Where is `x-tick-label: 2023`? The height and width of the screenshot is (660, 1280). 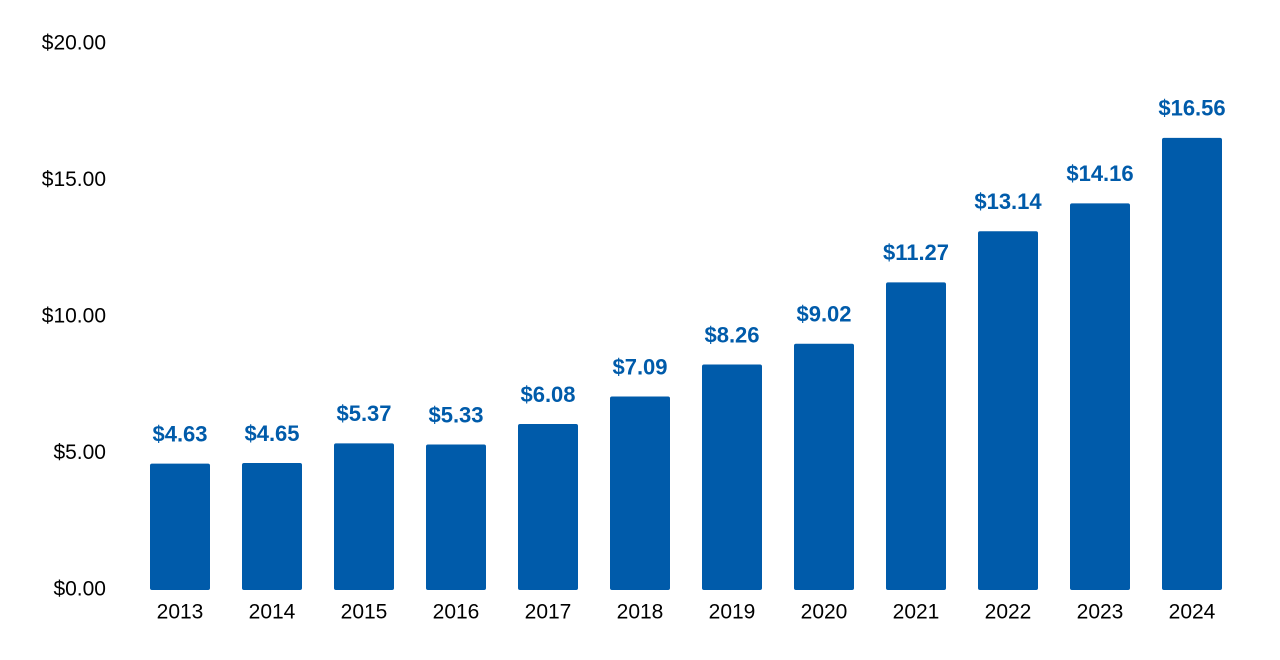 x-tick-label: 2023 is located at coordinates (1100, 612).